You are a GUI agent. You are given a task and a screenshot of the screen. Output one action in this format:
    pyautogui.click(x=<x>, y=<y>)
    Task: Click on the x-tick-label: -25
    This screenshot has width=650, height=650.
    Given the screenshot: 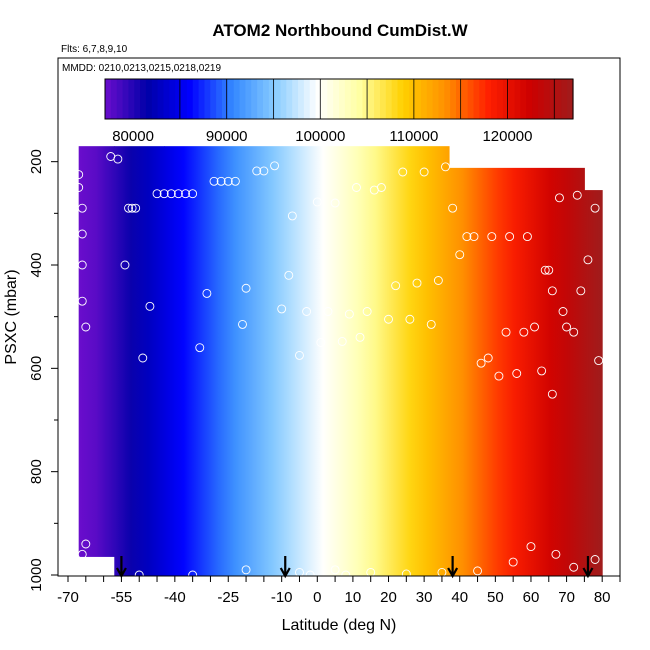 What is the action you would take?
    pyautogui.click(x=228, y=597)
    